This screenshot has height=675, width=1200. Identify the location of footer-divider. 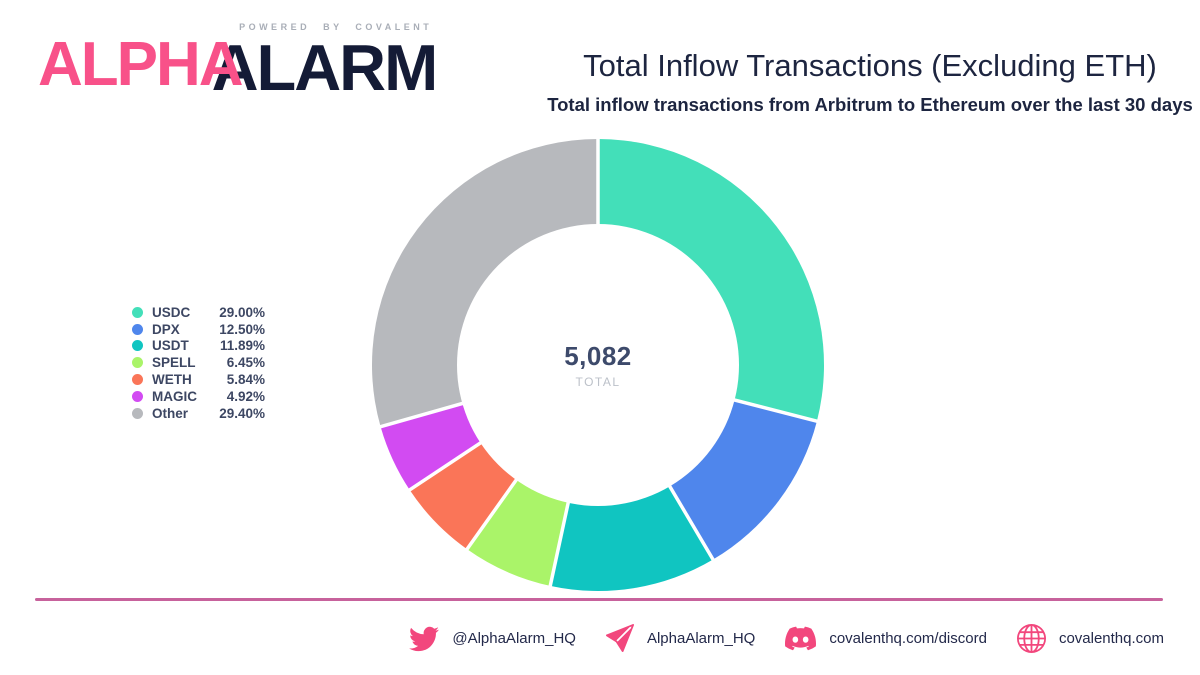
(599, 599).